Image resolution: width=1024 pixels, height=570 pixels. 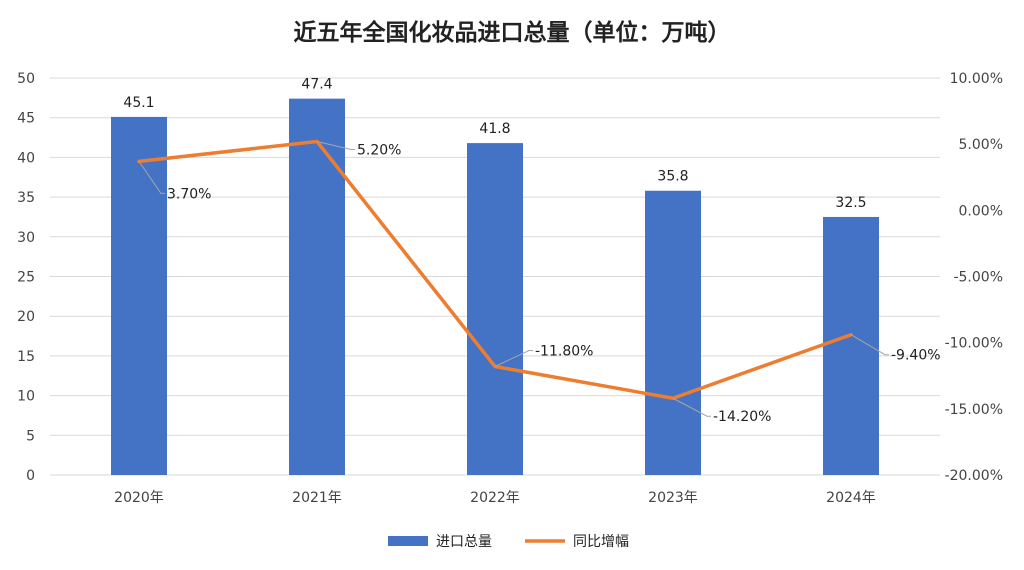 What do you see at coordinates (974, 344) in the screenshot?
I see `right-tick-label: -10.00%` at bounding box center [974, 344].